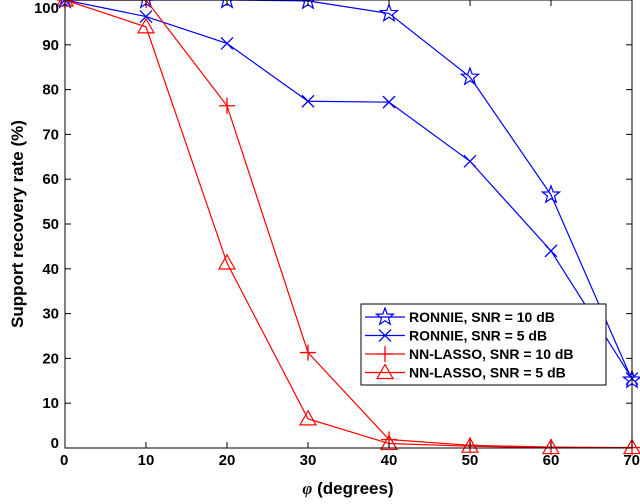 This screenshot has width=640, height=504. What do you see at coordinates (491, 354) in the screenshot?
I see `legend-label: NN-LASSO, SNR = 10 dB` at bounding box center [491, 354].